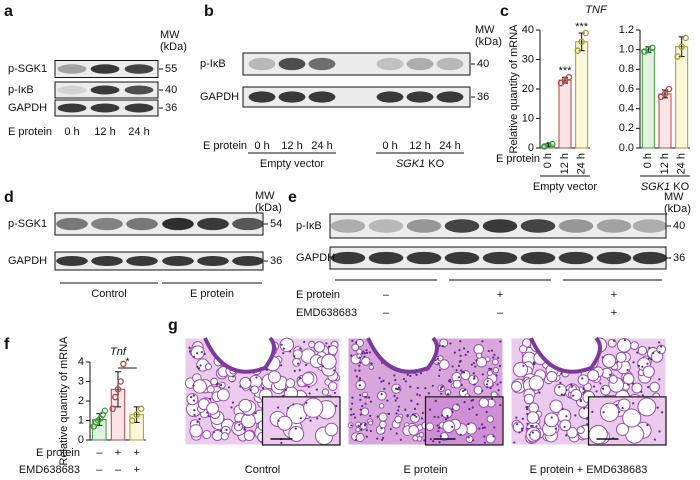 This screenshot has width=700, height=480. What do you see at coordinates (648, 99) in the screenshot?
I see `bar` at bounding box center [648, 99].